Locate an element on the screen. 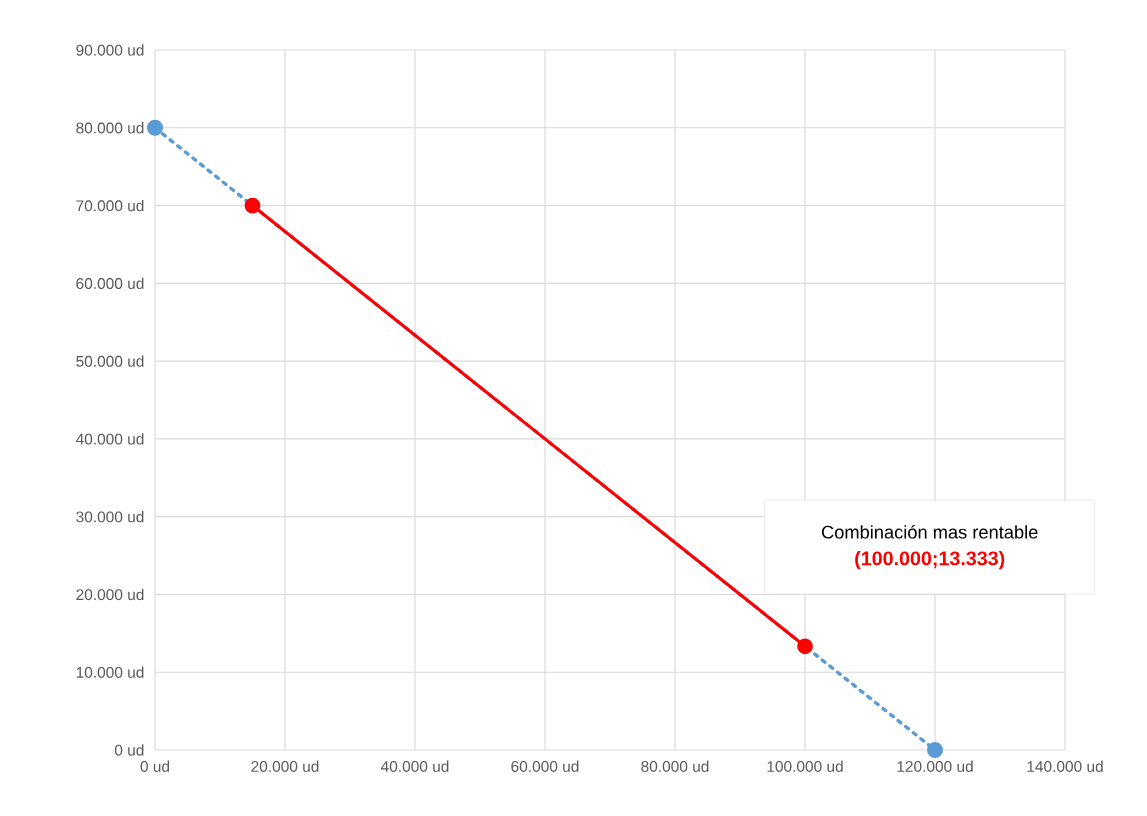  y-tick-label: 60.000 ud is located at coordinates (110, 283).